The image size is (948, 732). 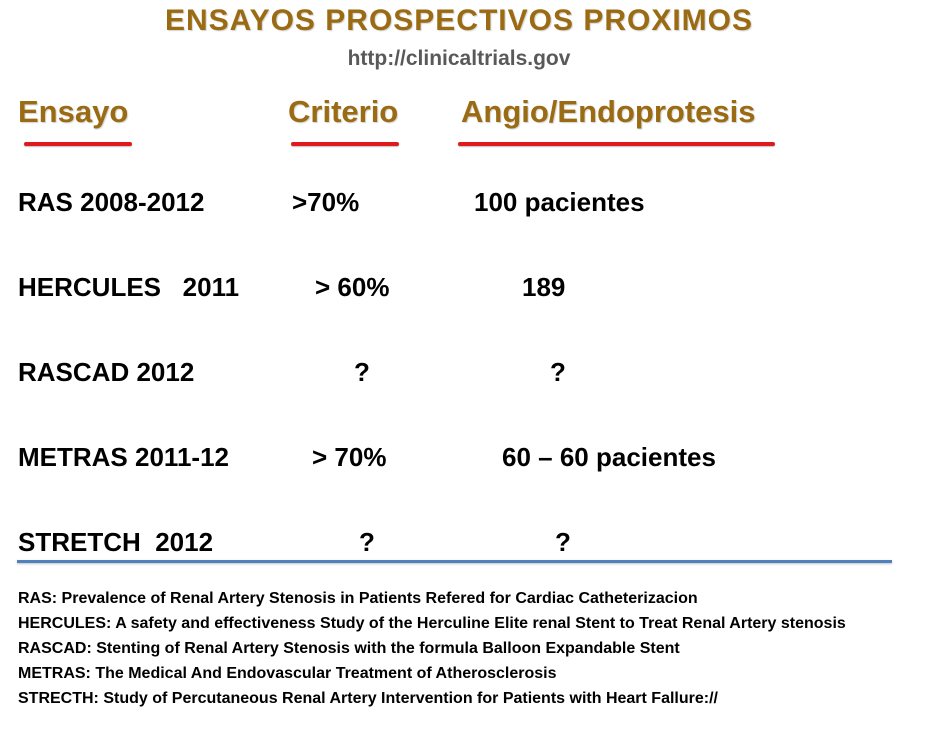 I want to click on row-trial: RASCAD 2012, so click(x=106, y=372).